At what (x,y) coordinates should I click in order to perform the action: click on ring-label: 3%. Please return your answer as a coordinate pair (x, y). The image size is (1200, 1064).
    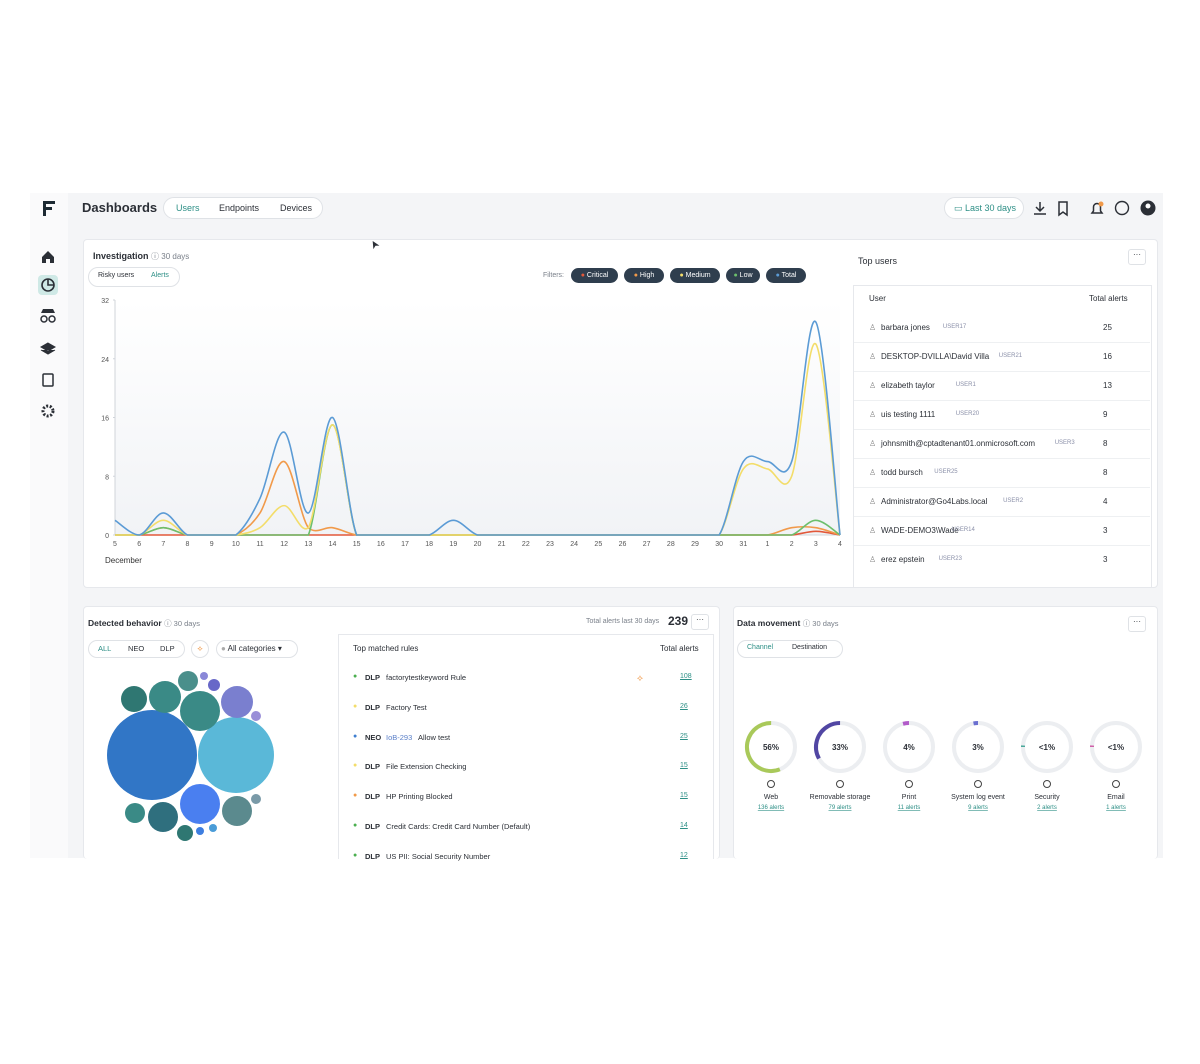
    Looking at the image, I should click on (978, 747).